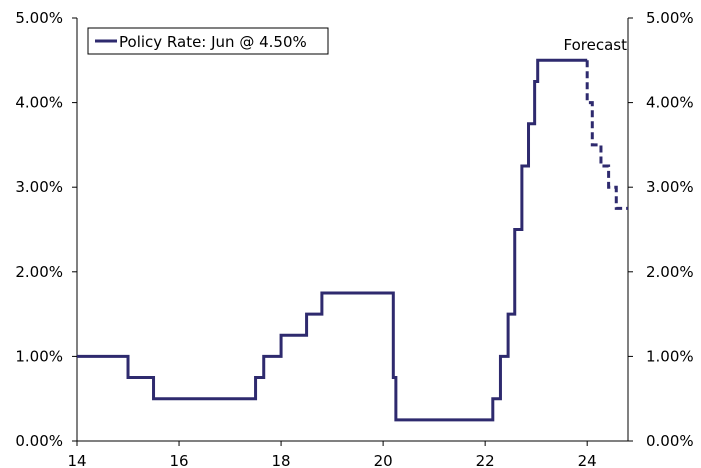 The image size is (701, 468). I want to click on y-tick-label-right: 0.00%, so click(670, 441).